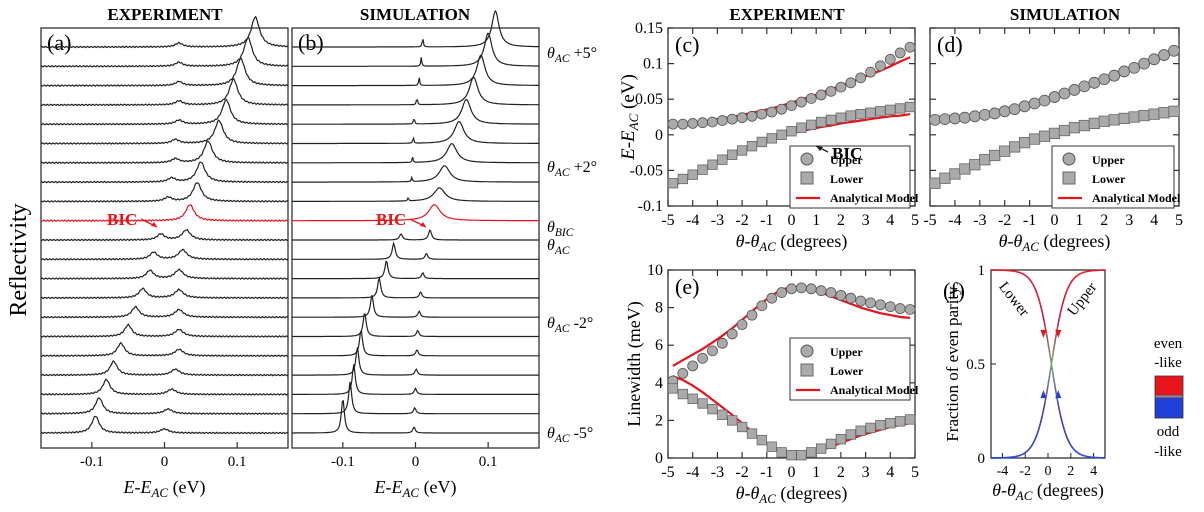  I want to click on header-experiment-c: EXPERIMENT, so click(787, 14).